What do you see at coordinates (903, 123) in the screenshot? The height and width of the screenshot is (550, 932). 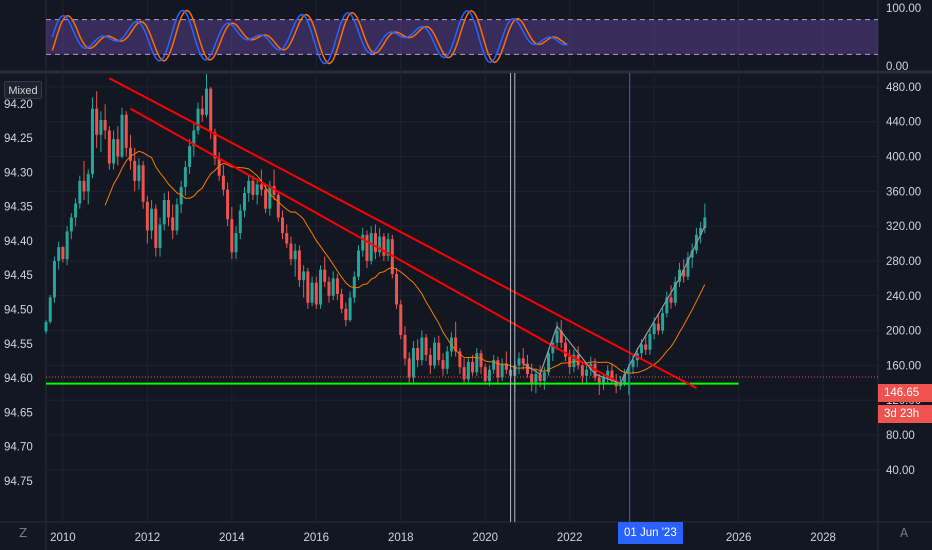 I see `right-tick-label-440.00: 440.00` at bounding box center [903, 123].